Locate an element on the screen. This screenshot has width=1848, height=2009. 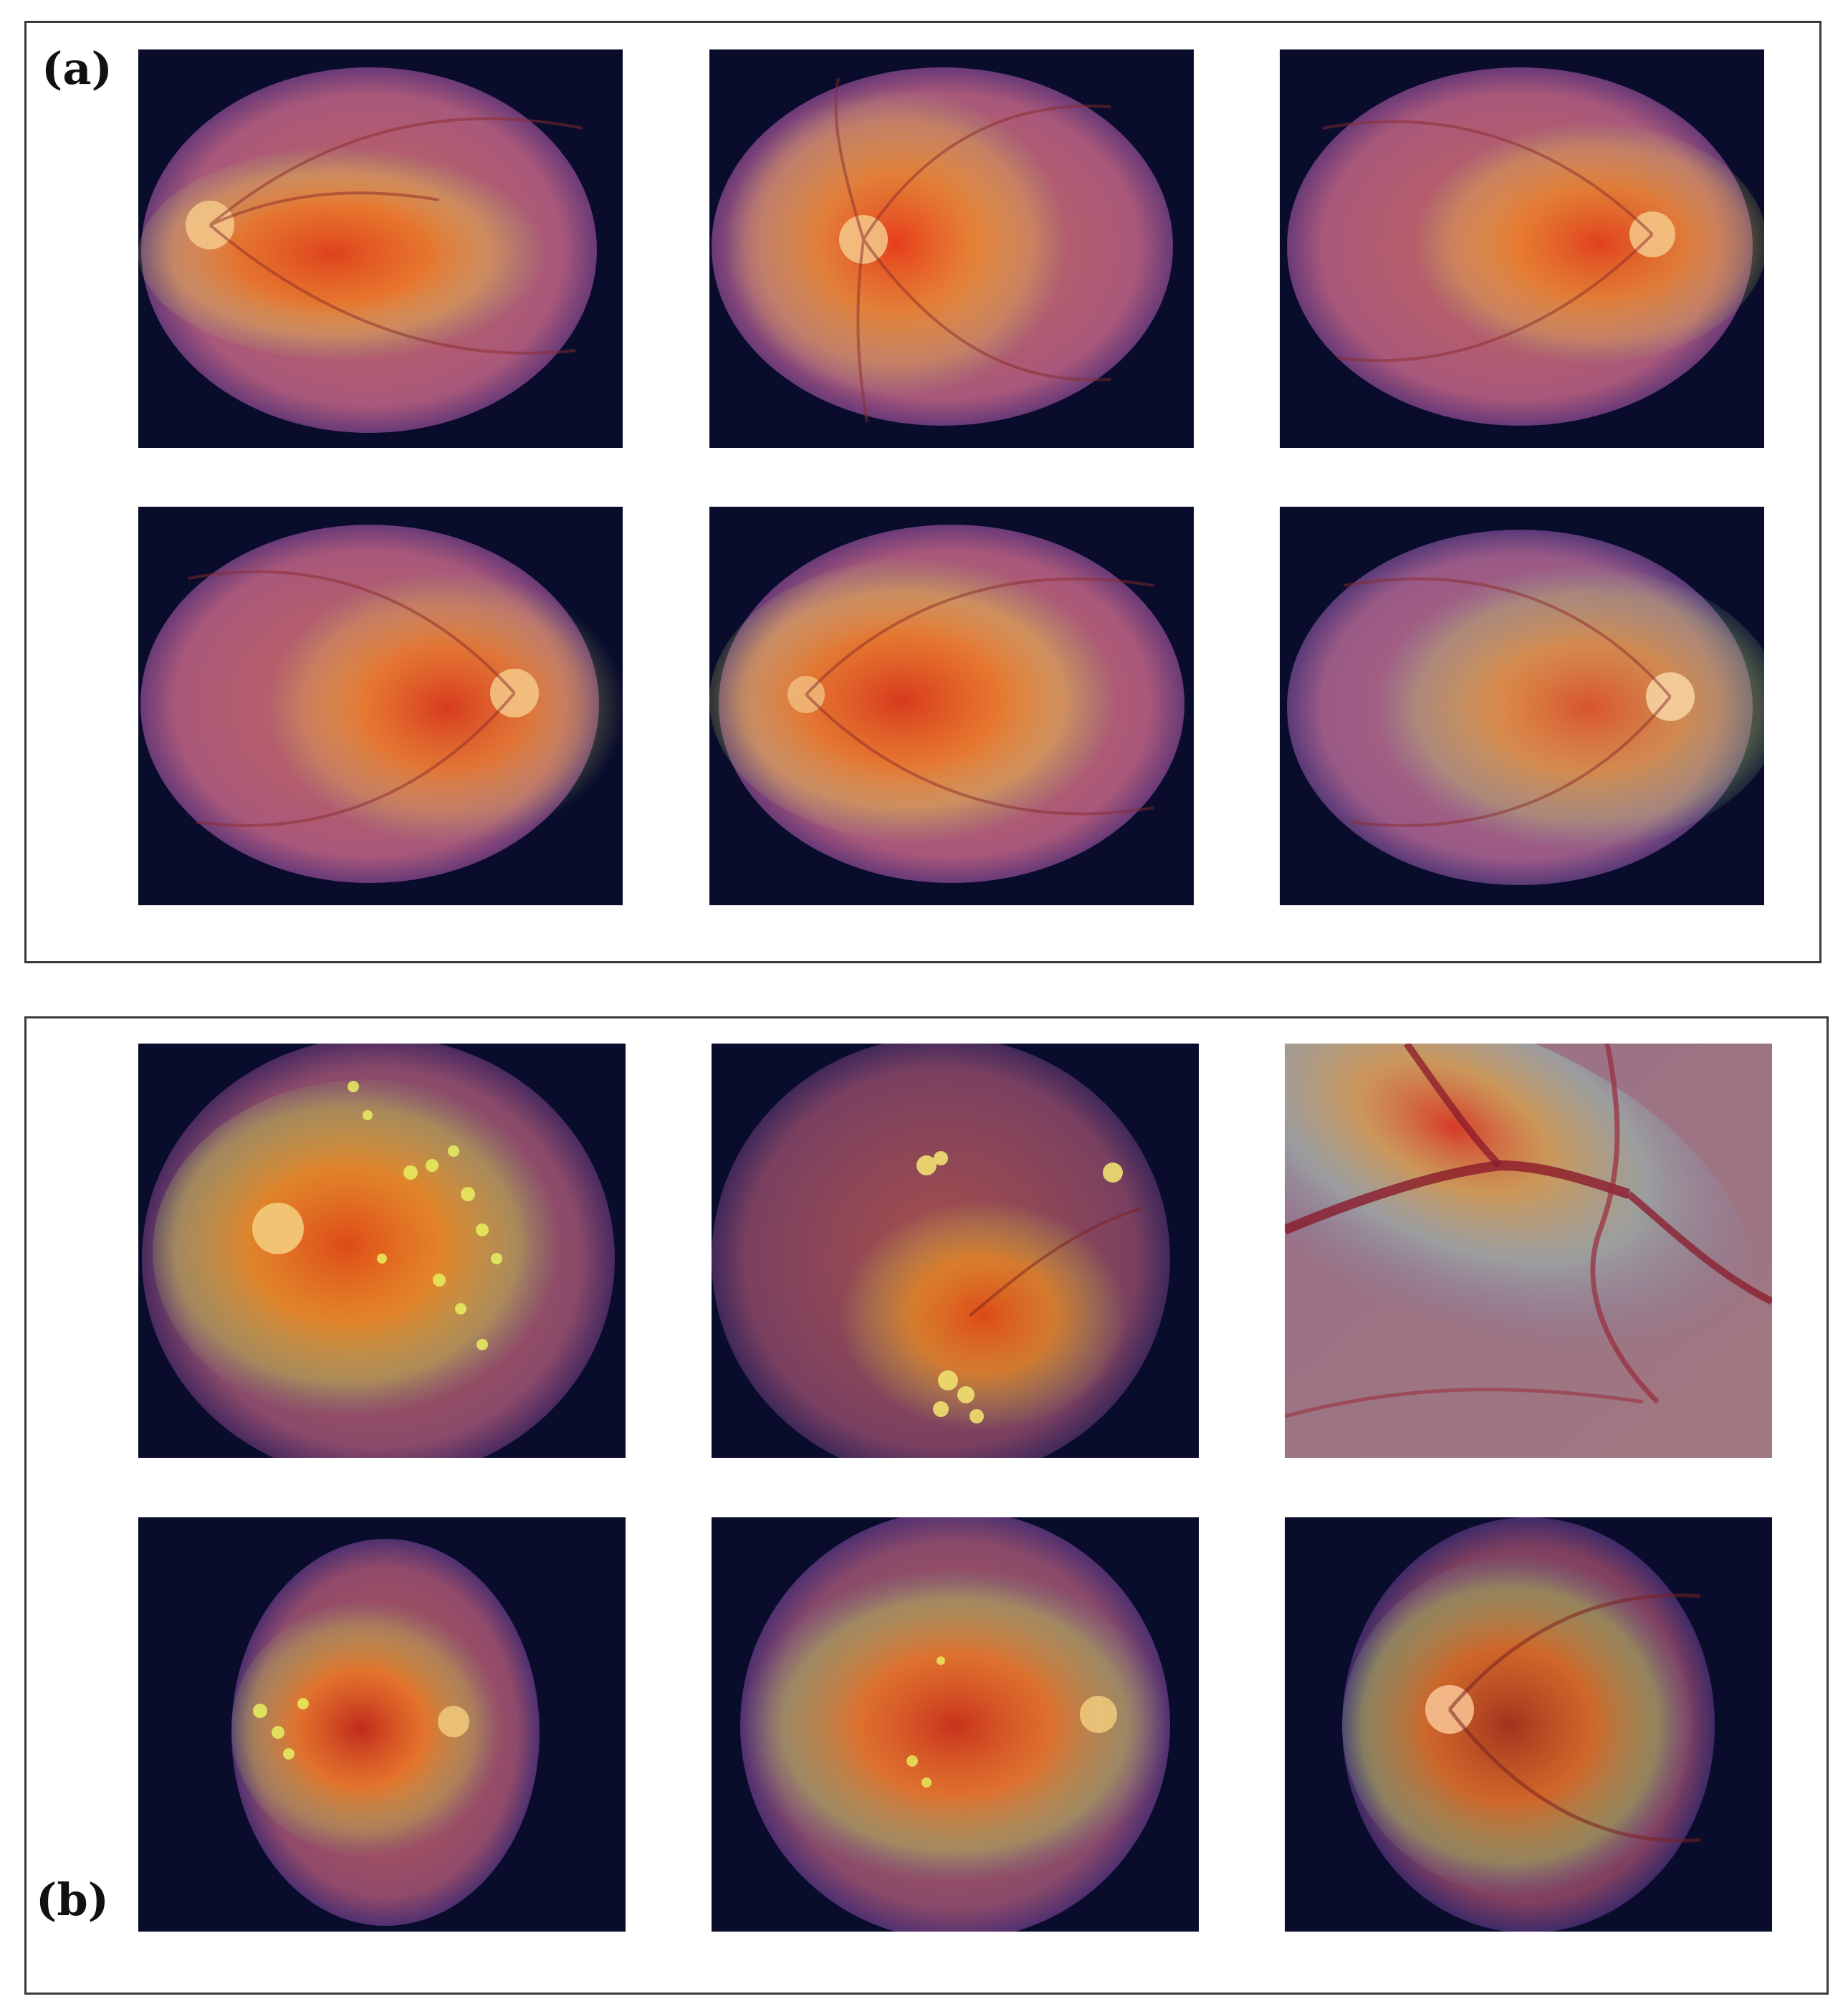
retina-heatmap-image-a1 is located at coordinates (381, 248).